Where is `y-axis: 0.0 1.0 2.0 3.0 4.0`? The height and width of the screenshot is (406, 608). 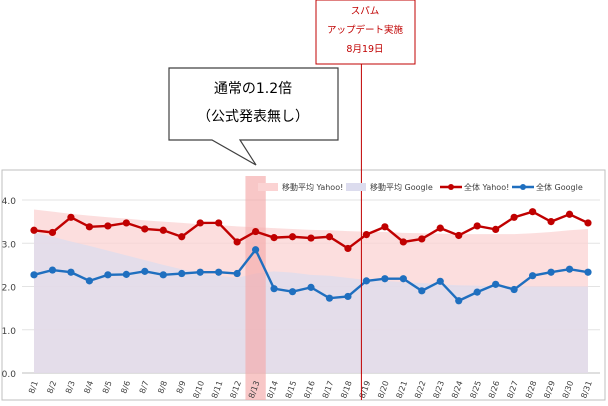 y-axis: 0.0 1.0 2.0 3.0 4.0 is located at coordinates (9, 288).